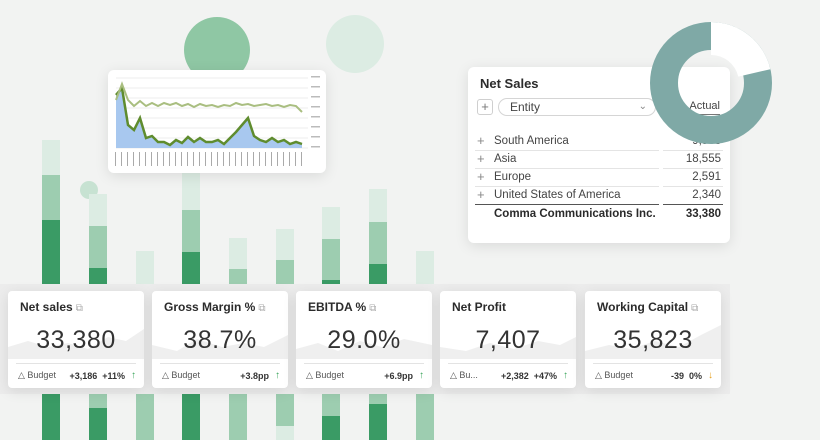 This screenshot has width=820, height=440. What do you see at coordinates (210, 307) in the screenshot?
I see `kpi-title: Gross Margin %` at bounding box center [210, 307].